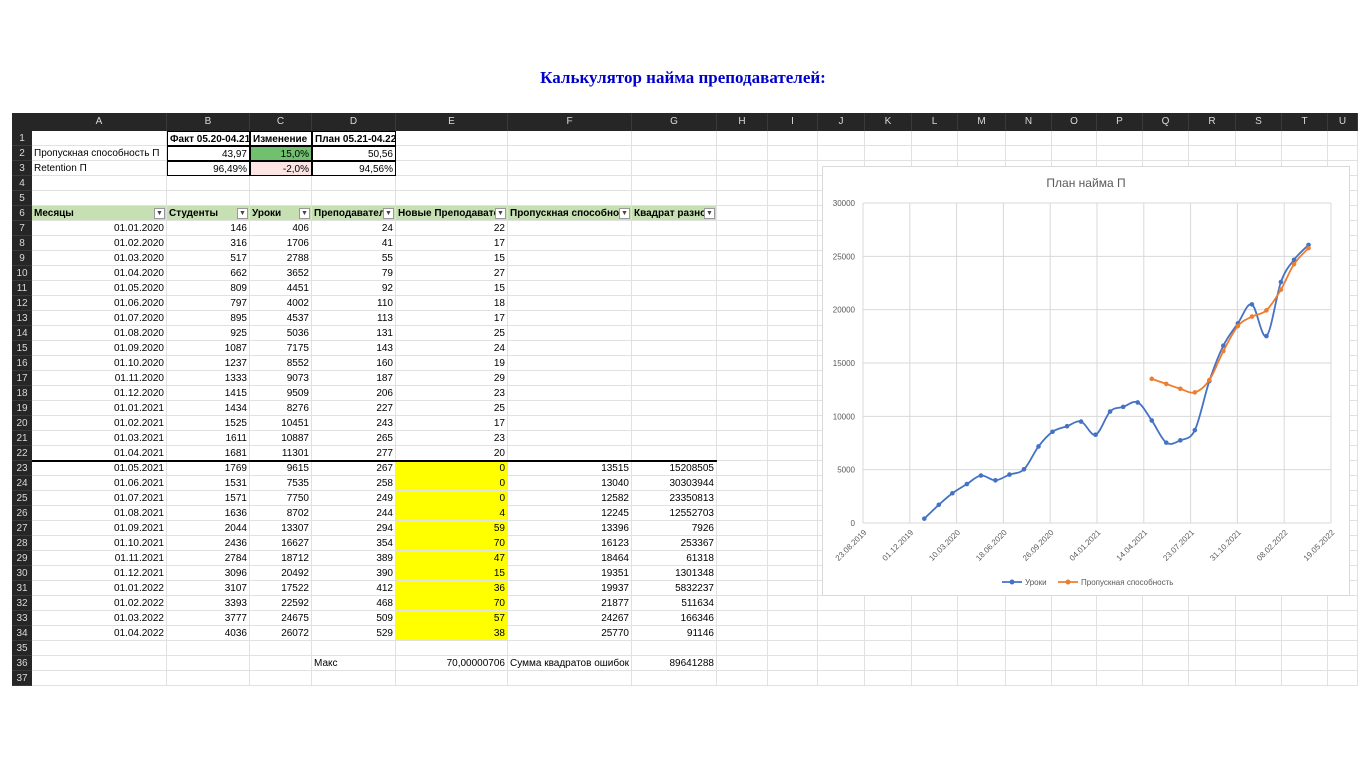  What do you see at coordinates (452, 303) in the screenshot?
I see `table-cell: 18` at bounding box center [452, 303].